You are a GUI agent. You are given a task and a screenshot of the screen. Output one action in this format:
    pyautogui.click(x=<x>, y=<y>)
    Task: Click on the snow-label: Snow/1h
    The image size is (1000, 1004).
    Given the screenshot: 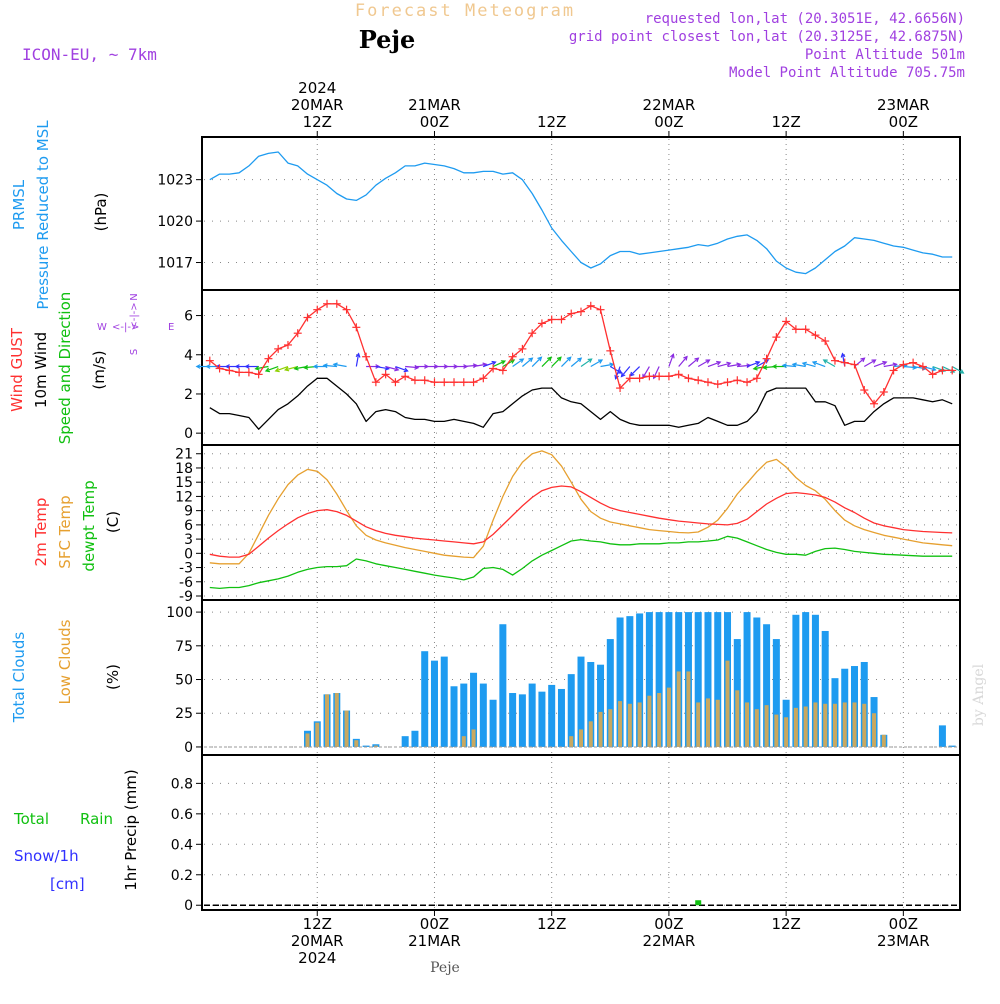 What is the action you would take?
    pyautogui.click(x=46, y=856)
    